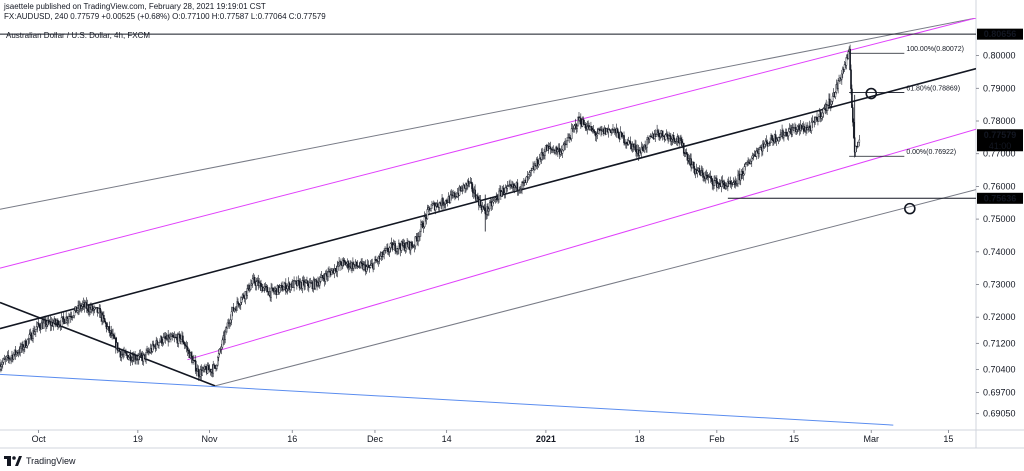 This screenshot has width=1024, height=471. What do you see at coordinates (999, 252) in the screenshot?
I see `price-tick-label: 0.74000` at bounding box center [999, 252].